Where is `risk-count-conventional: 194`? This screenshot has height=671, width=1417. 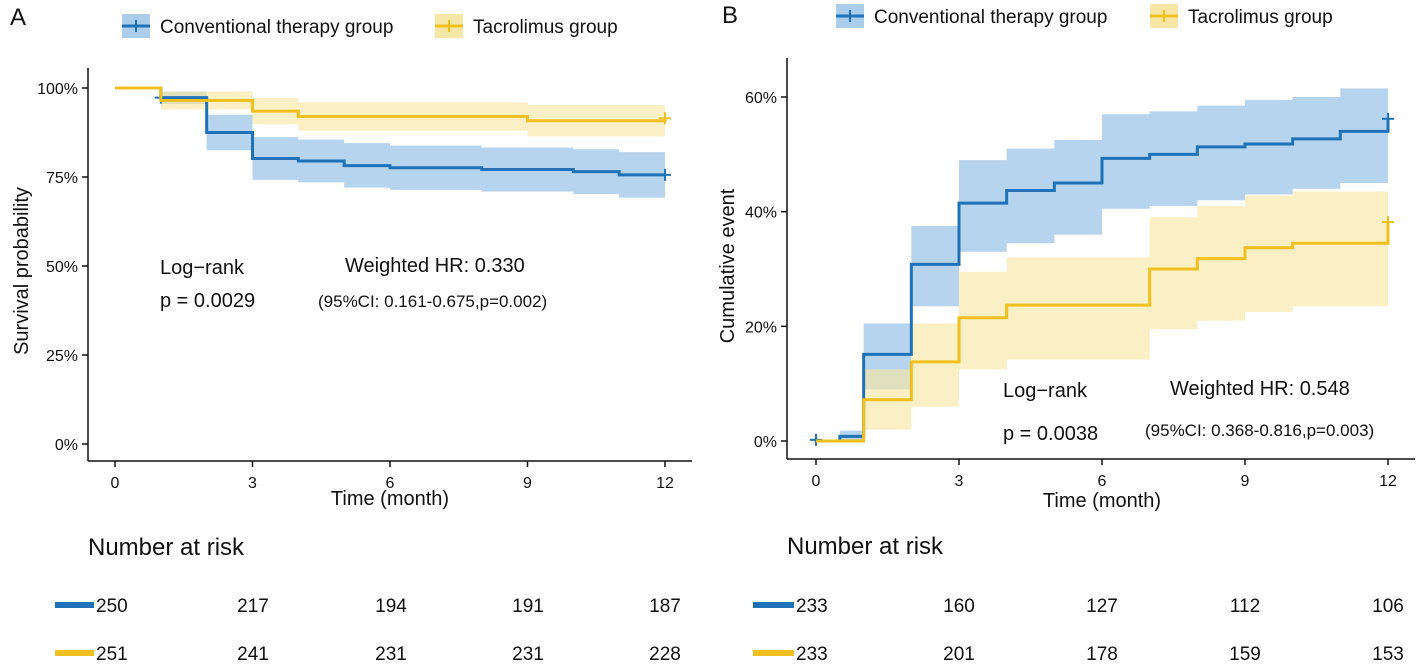 risk-count-conventional: 194 is located at coordinates (391, 606).